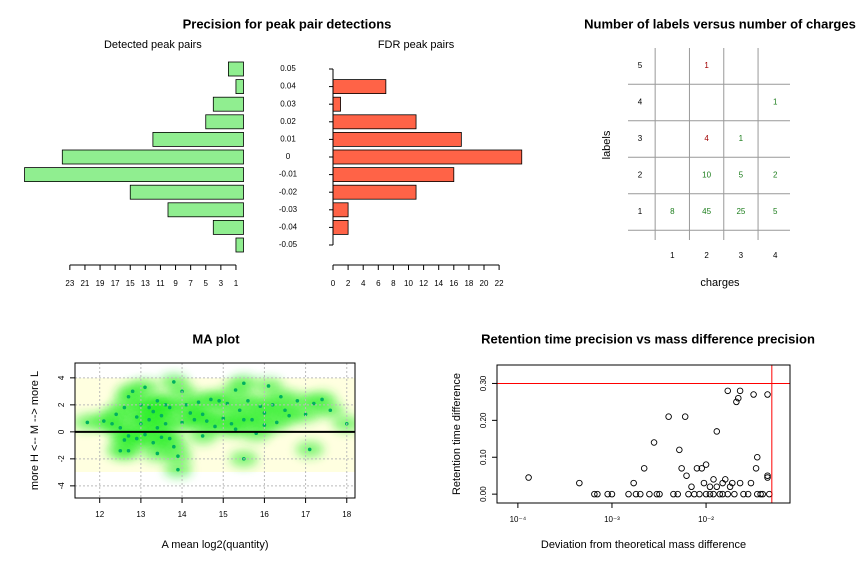 The width and height of the screenshot is (864, 576). What do you see at coordinates (288, 209) in the screenshot?
I see `y-tick-label: -0.03` at bounding box center [288, 209].